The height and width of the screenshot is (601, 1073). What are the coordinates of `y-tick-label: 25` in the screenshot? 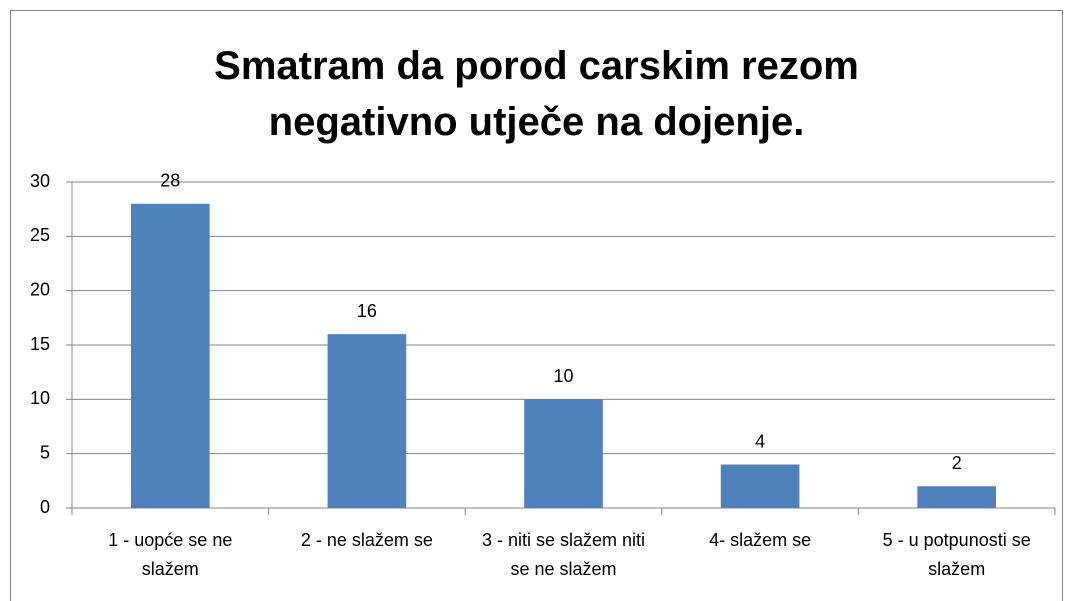 It's located at (40, 235).